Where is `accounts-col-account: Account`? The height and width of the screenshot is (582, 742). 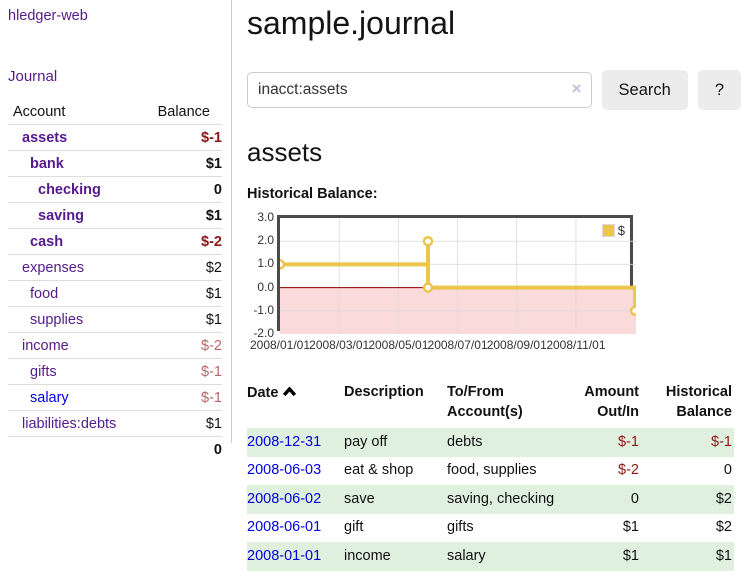
accounts-col-account: Account is located at coordinates (39, 111).